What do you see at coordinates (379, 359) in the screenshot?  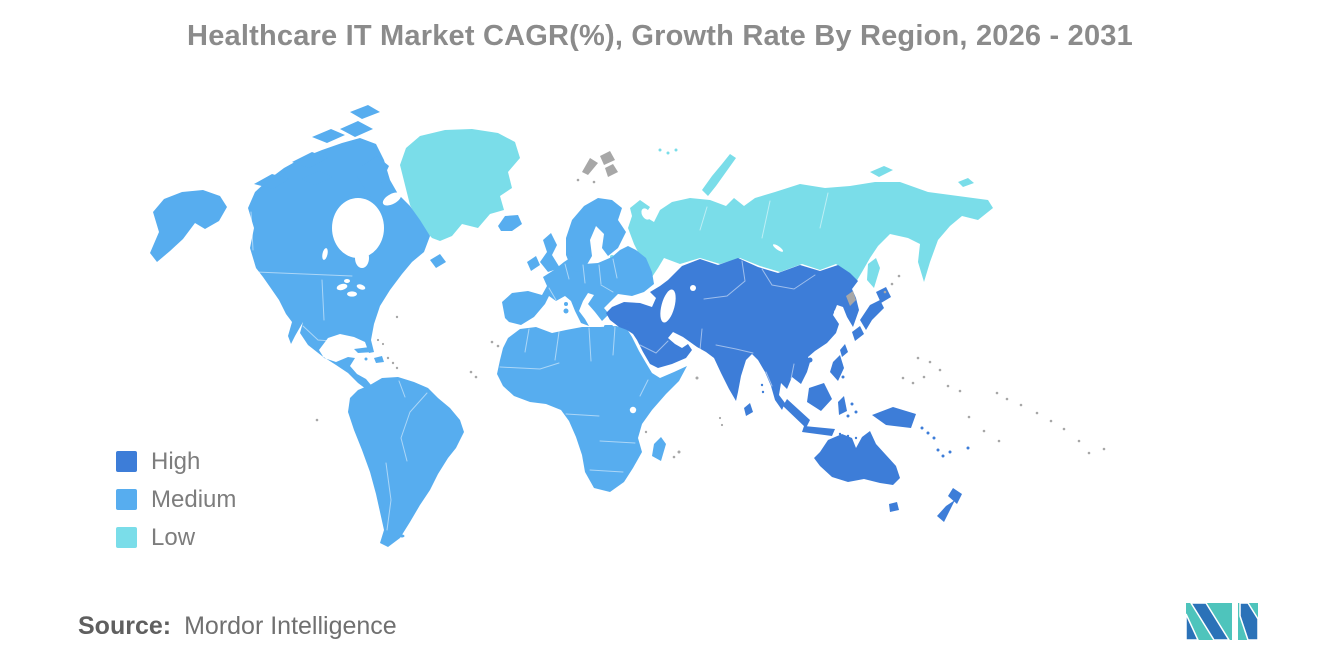 I see `island-hispaniola` at bounding box center [379, 359].